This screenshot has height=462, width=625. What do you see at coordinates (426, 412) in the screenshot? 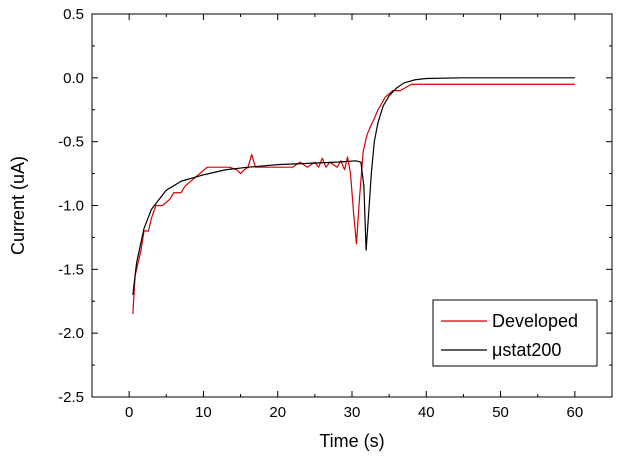
I see `x-tick-label: 40` at bounding box center [426, 412].